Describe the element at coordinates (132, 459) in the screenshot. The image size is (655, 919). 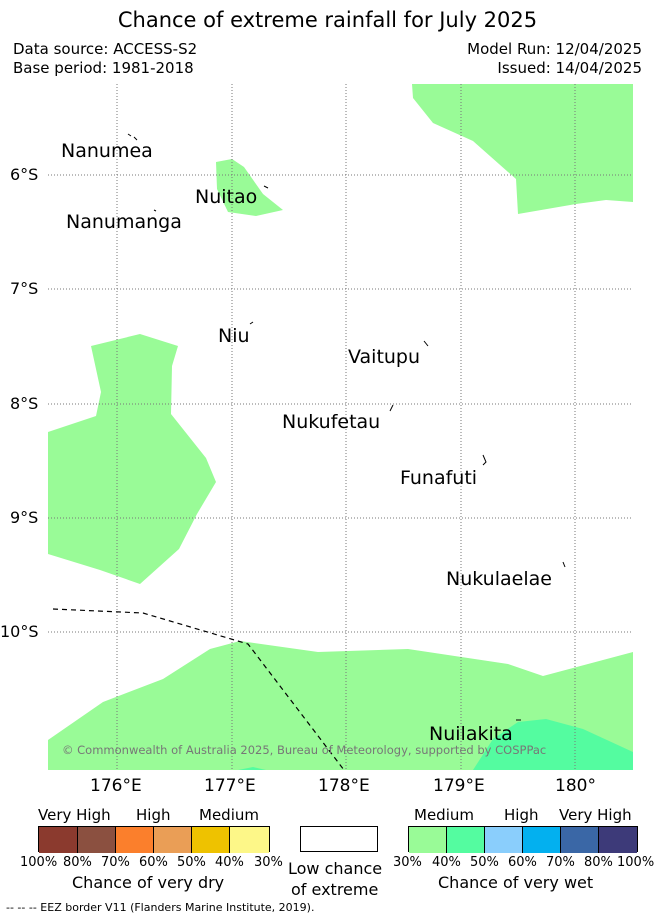
I see `wet-area-west` at that location.